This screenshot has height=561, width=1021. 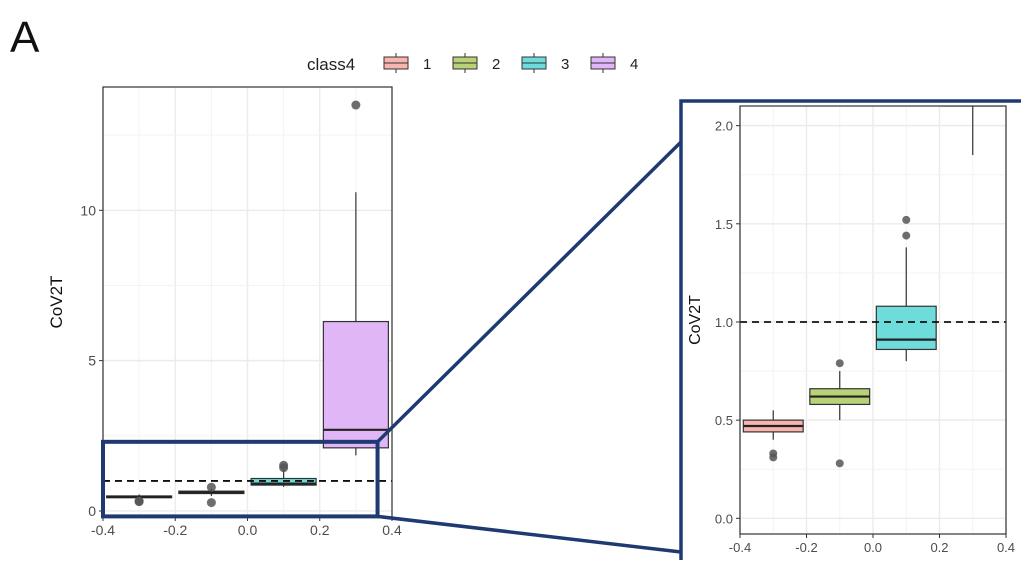 I want to click on panel-label: A, so click(x=25, y=37).